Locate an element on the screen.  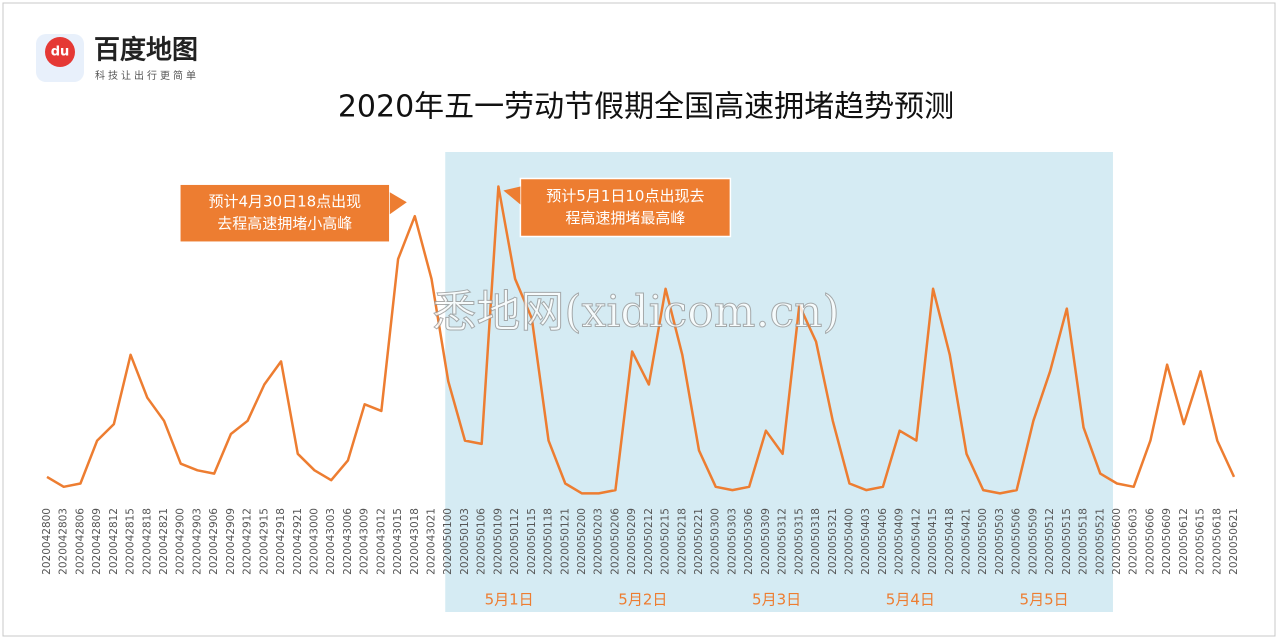
x-tick-label: 2020050112 is located at coordinates (515, 541).